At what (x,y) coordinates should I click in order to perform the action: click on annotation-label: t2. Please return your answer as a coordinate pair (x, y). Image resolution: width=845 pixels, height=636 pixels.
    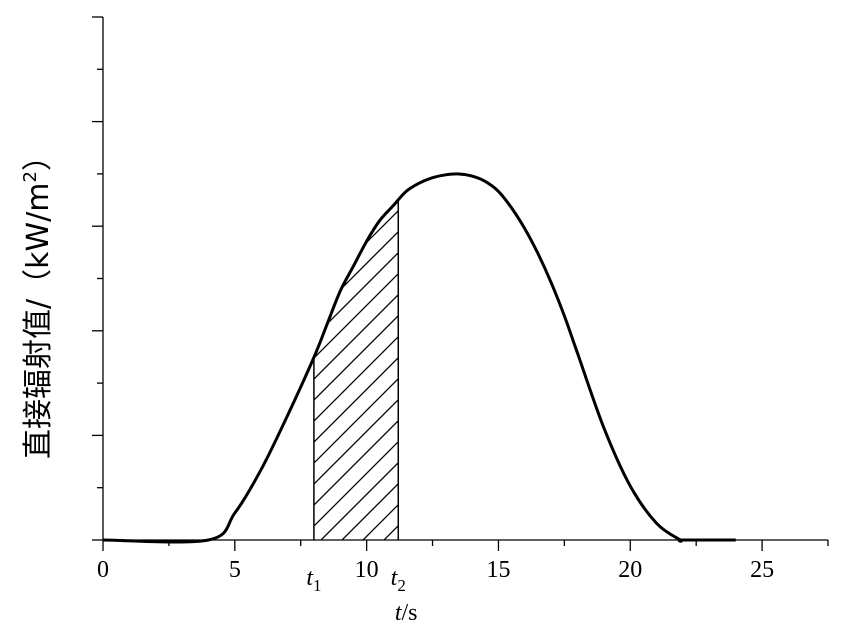
    Looking at the image, I should click on (398, 580).